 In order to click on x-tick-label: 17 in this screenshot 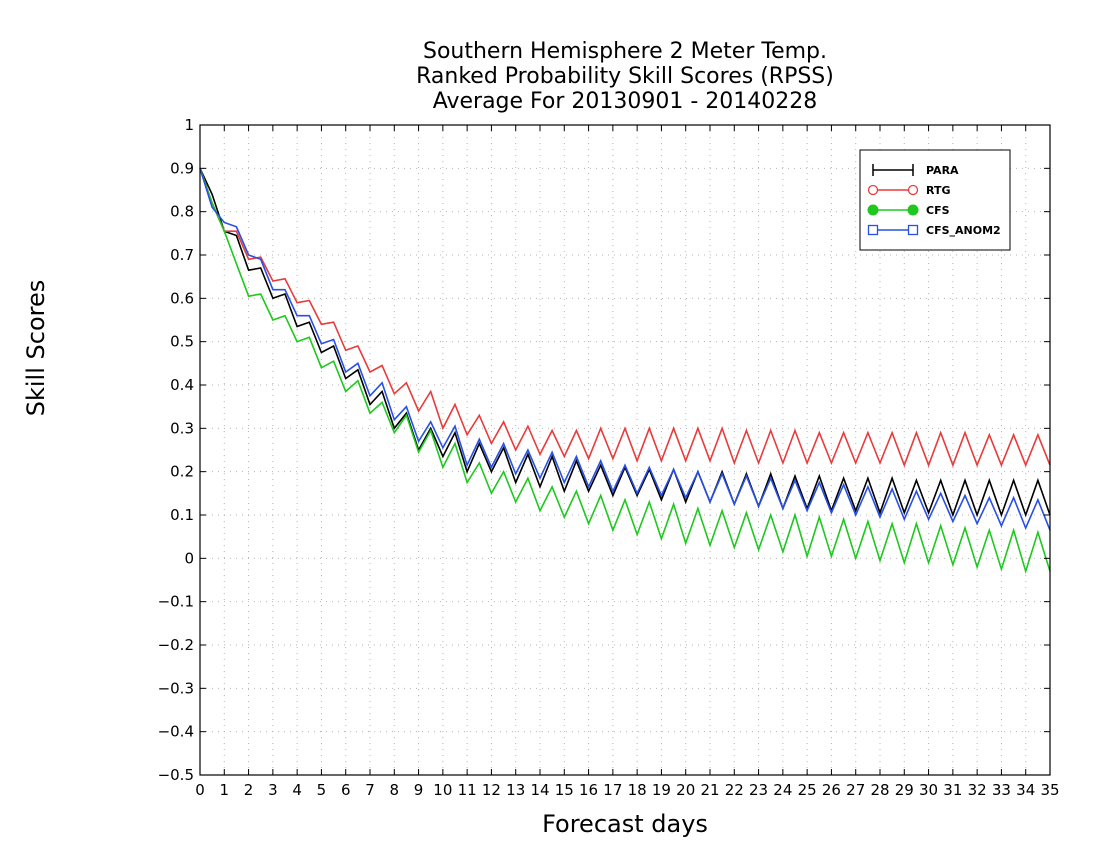, I will do `click(612, 790)`.